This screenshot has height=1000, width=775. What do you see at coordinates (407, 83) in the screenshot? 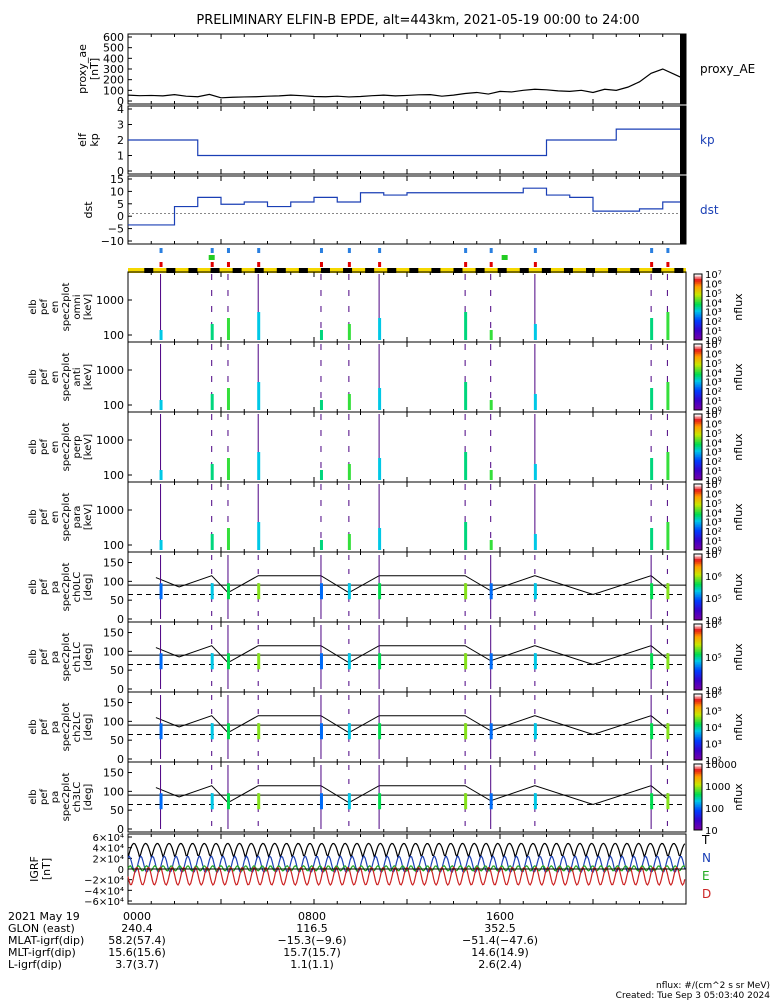
I see `series-line-proxy_ae` at bounding box center [407, 83].